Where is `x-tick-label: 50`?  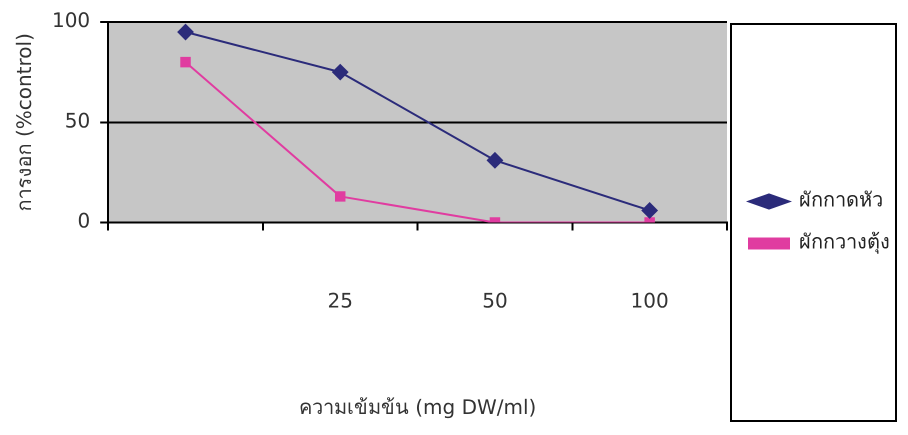 x-tick-label: 50 is located at coordinates (495, 300).